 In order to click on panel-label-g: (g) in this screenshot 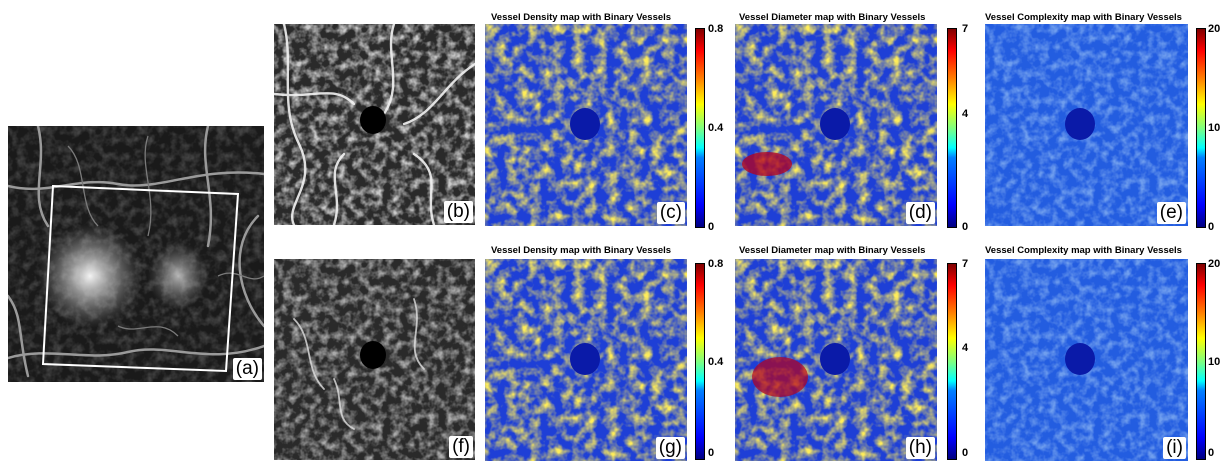, I will do `click(670, 448)`.